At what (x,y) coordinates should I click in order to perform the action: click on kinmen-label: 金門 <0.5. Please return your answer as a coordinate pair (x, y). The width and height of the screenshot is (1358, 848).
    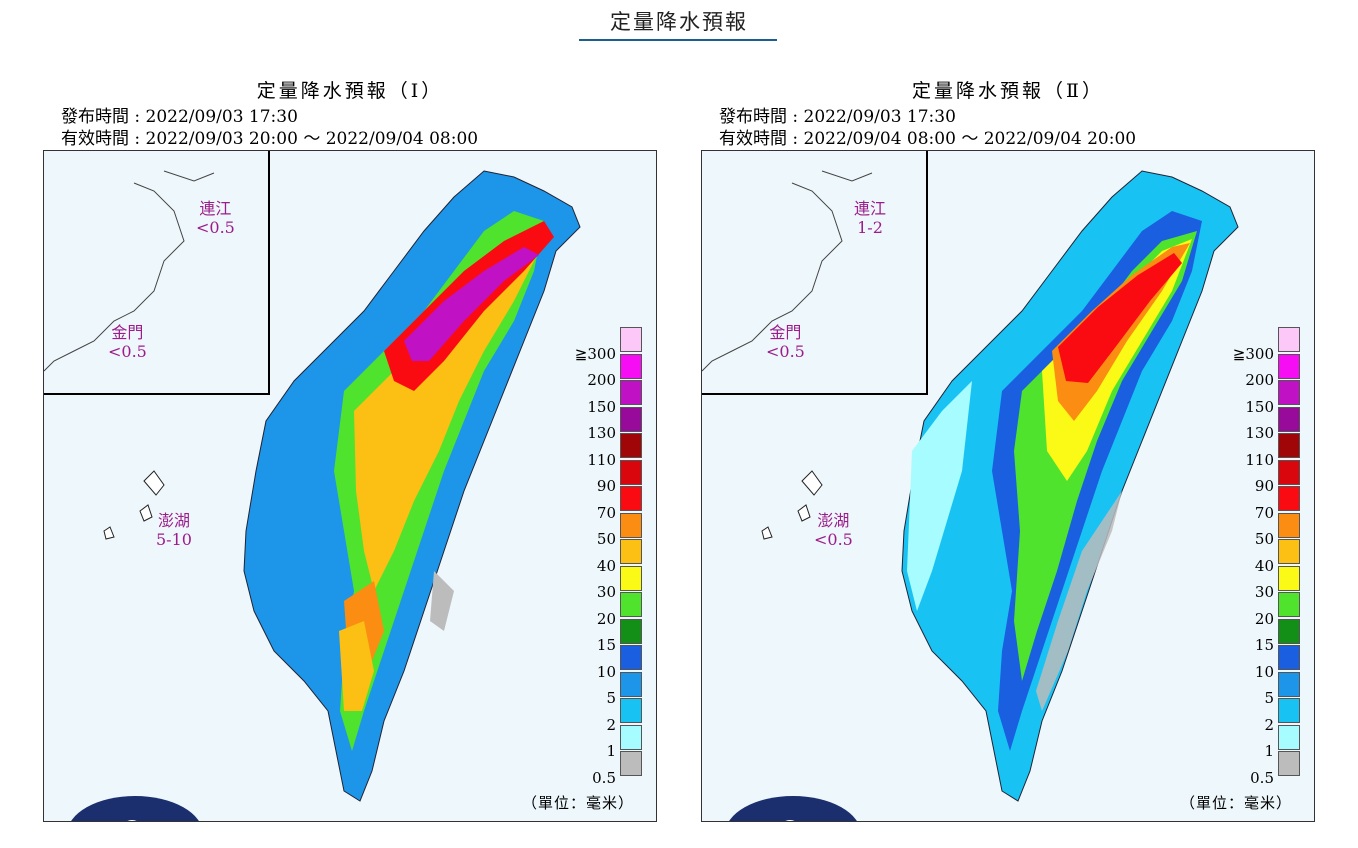
    Looking at the image, I should click on (127, 342).